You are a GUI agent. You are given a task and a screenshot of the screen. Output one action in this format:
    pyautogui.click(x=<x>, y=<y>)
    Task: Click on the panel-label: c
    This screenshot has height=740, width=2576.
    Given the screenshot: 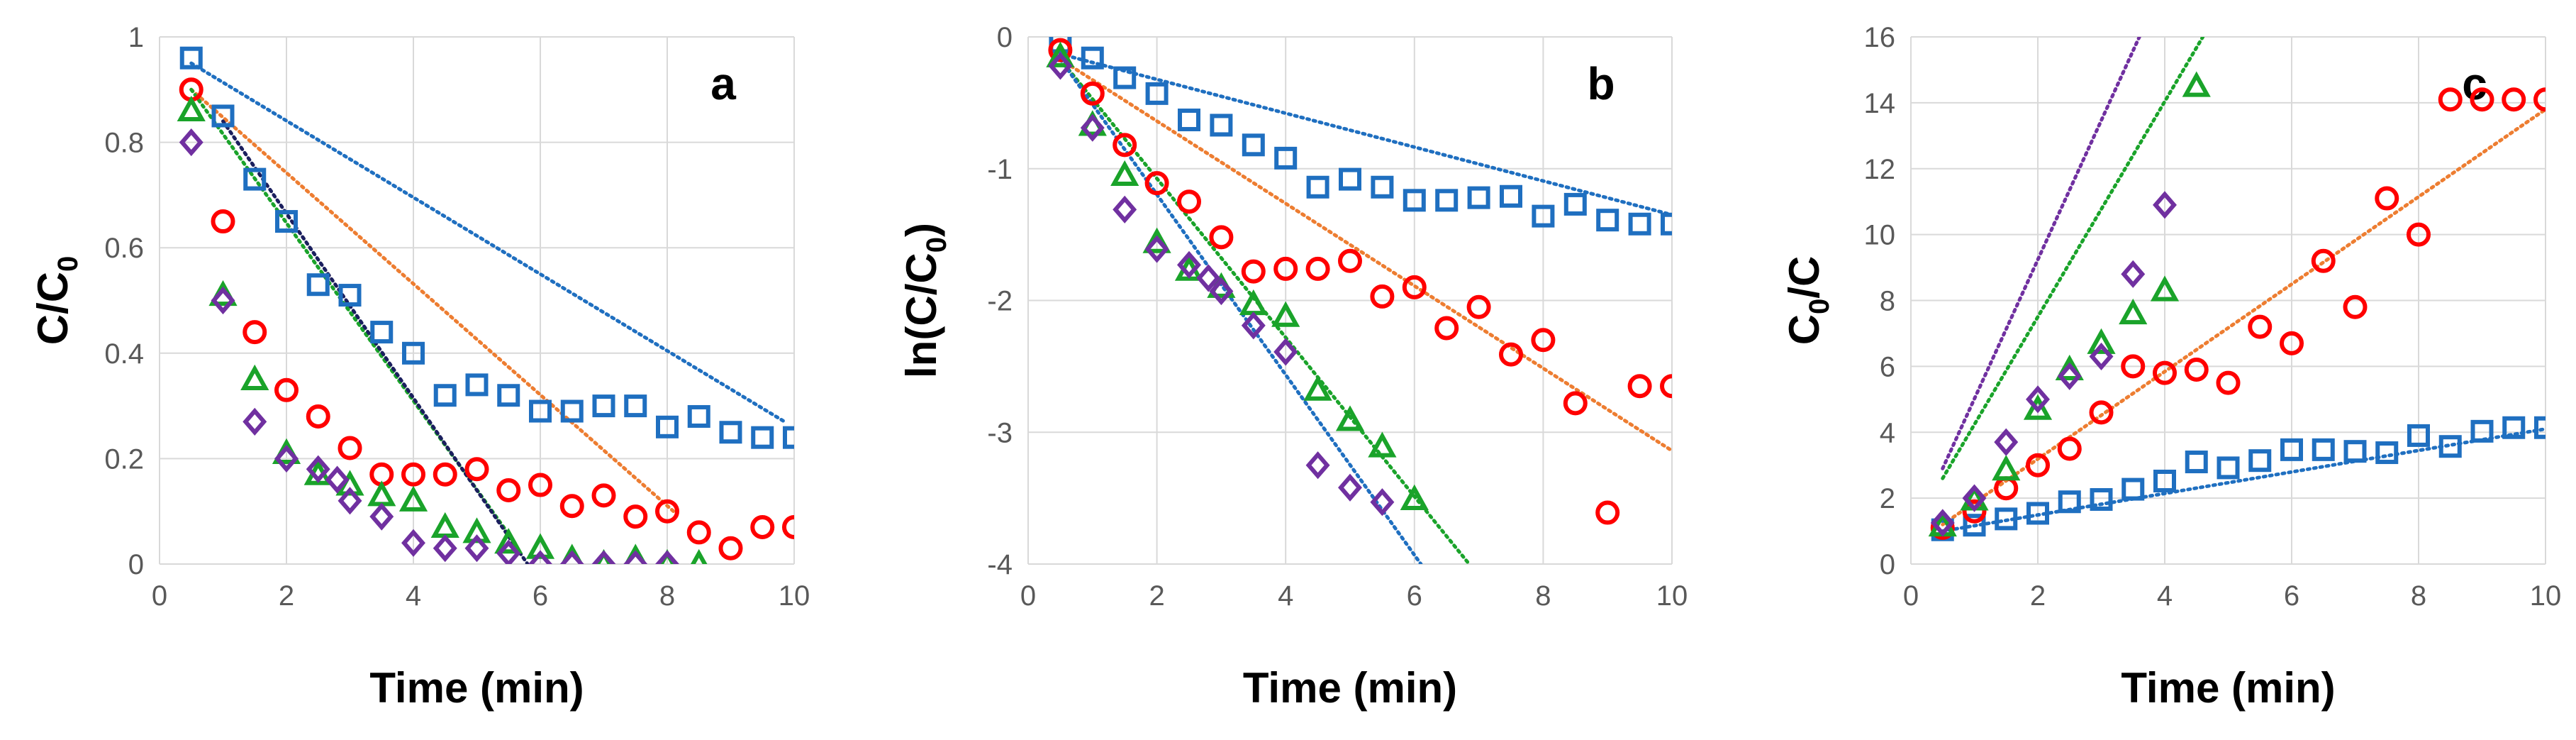 What is the action you would take?
    pyautogui.click(x=2474, y=83)
    